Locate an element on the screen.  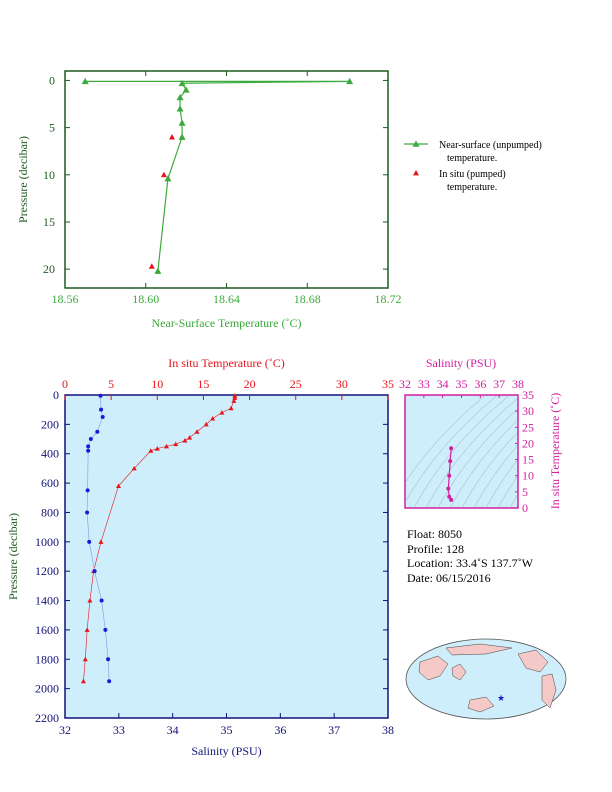
salinity-axis-label: Salinity (PSU) is located at coordinates (226, 751).